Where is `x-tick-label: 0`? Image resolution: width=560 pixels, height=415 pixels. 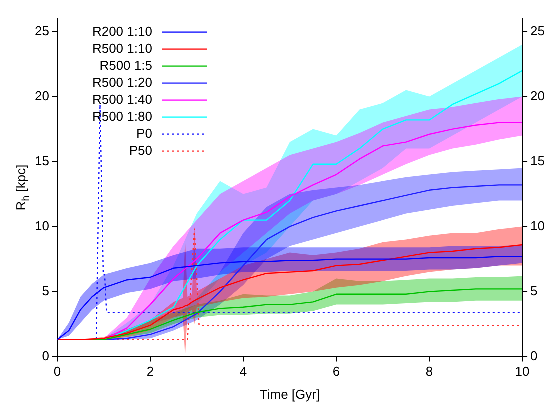
x-tick-label: 0 is located at coordinates (58, 372).